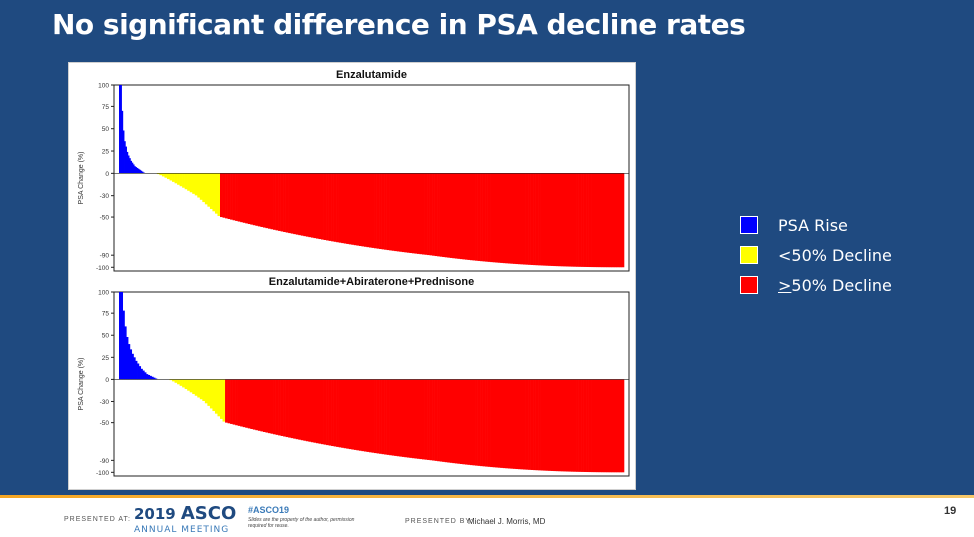 This screenshot has width=974, height=537. What do you see at coordinates (105, 218) in the screenshot?
I see `panel1-ytick-label: -50` at bounding box center [105, 218].